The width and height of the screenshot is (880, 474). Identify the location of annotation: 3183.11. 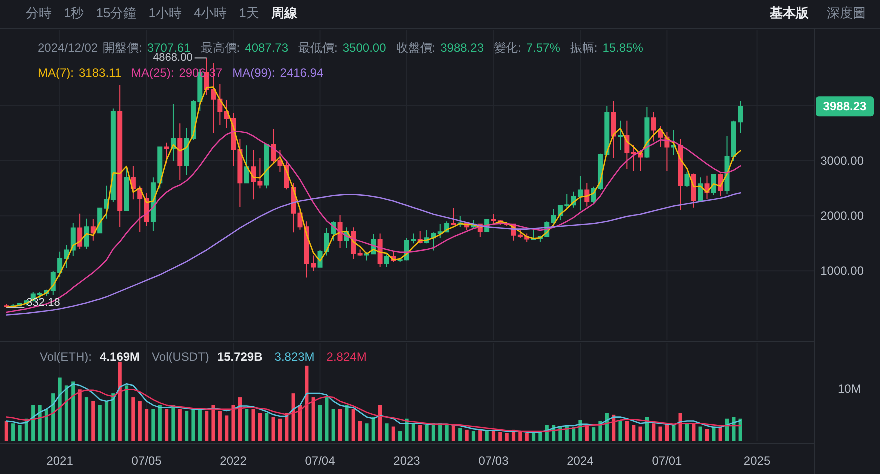
(100, 73).